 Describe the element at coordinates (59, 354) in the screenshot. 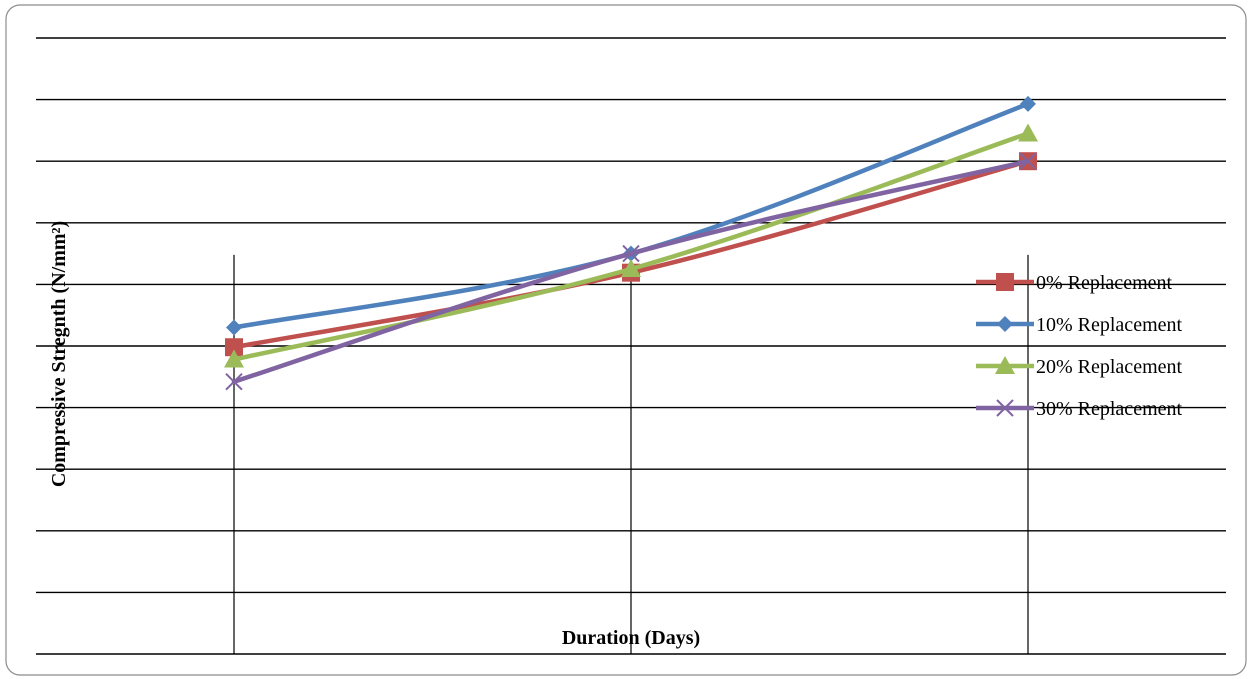

I see `y-axis-title: Compressive Stregnth (N/mm²)` at that location.